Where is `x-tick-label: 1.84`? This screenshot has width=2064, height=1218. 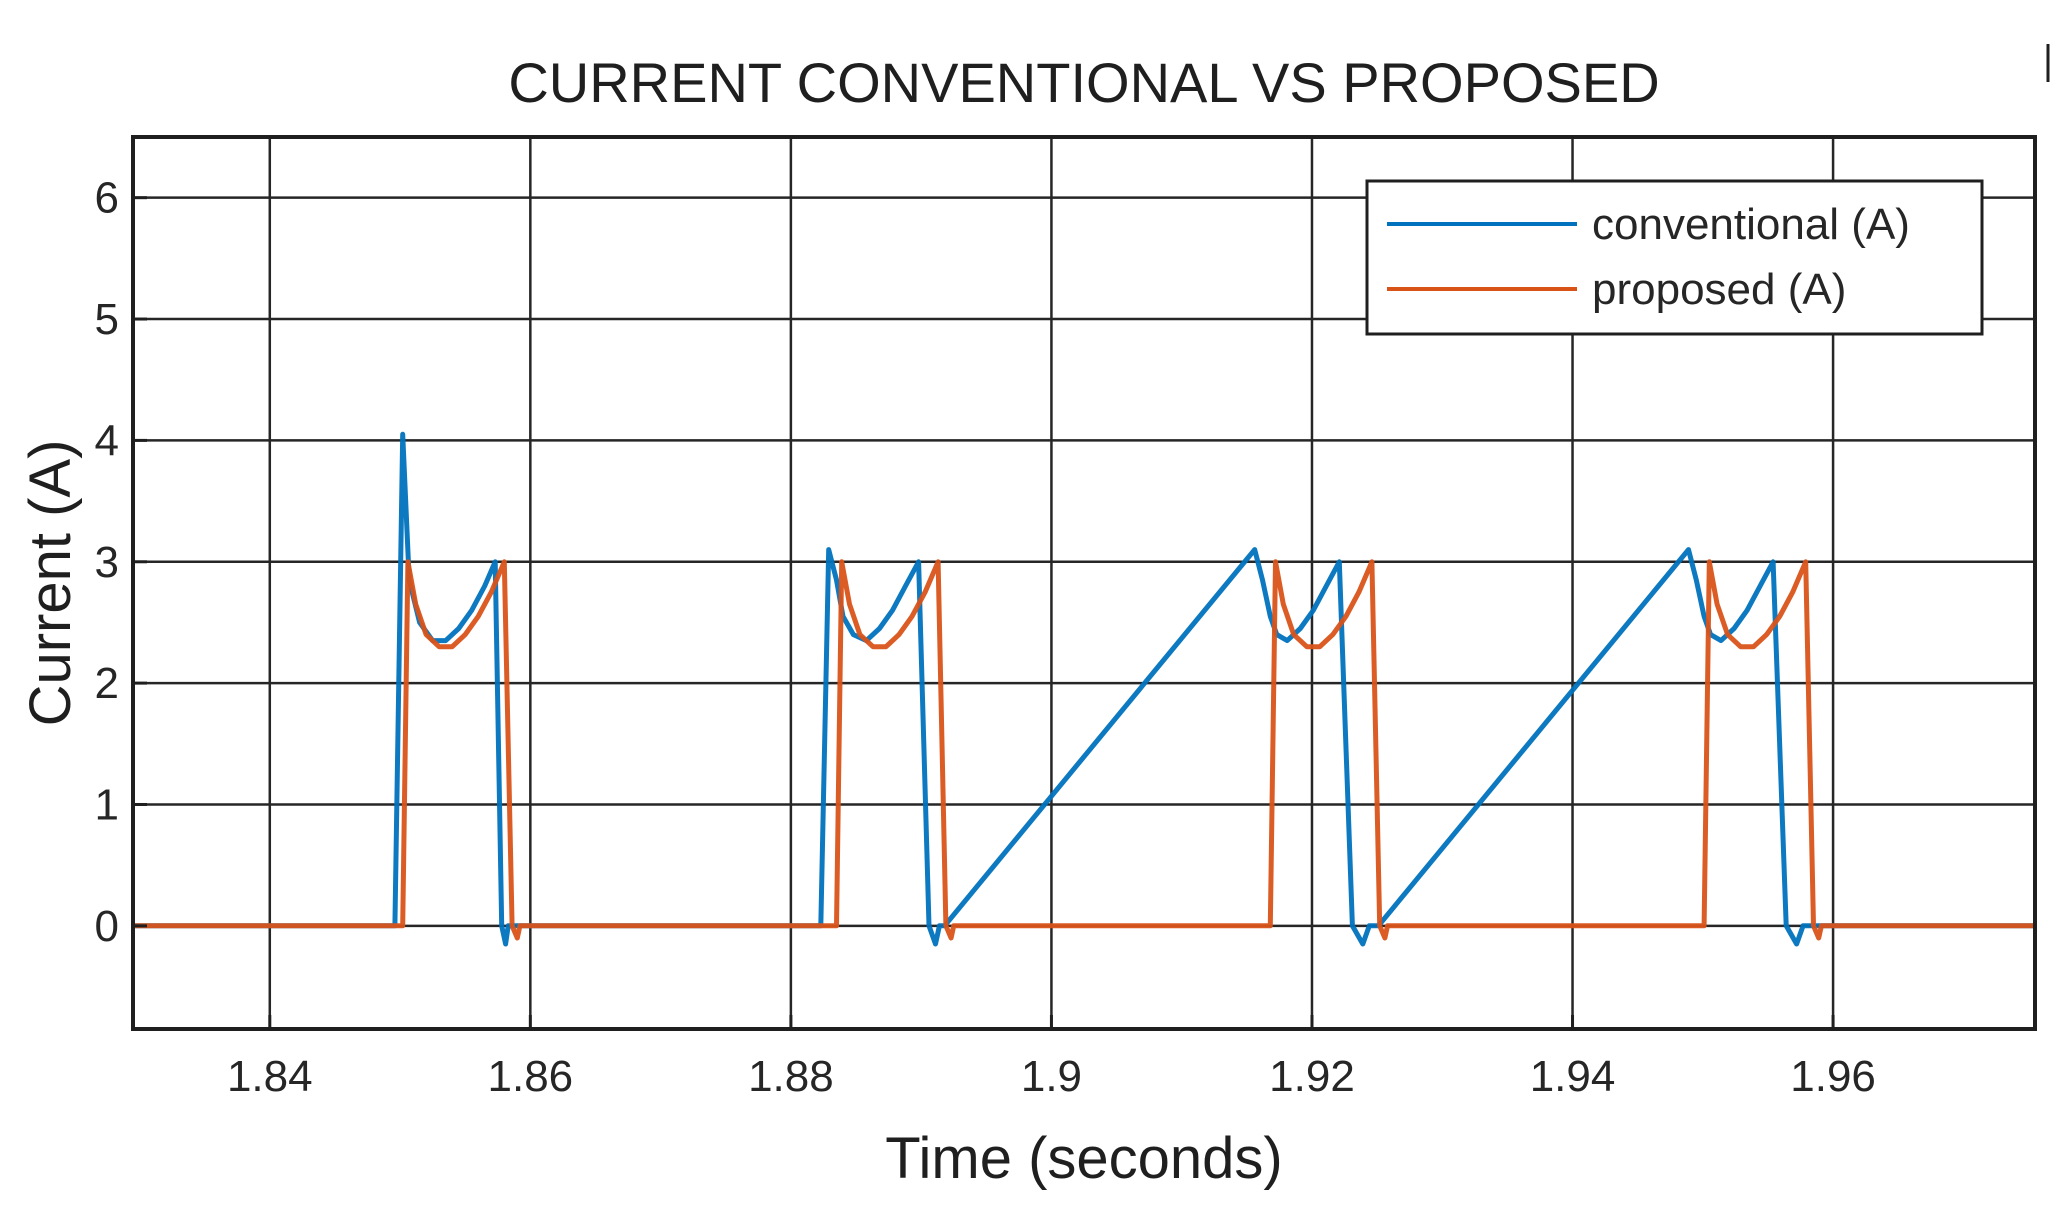 x-tick-label: 1.84 is located at coordinates (270, 1076).